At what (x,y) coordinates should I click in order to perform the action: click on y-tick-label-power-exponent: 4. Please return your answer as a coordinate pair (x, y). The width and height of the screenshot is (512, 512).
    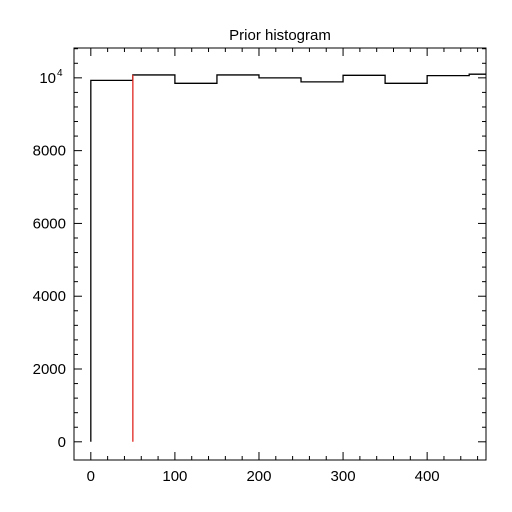
    Looking at the image, I should click on (60, 73).